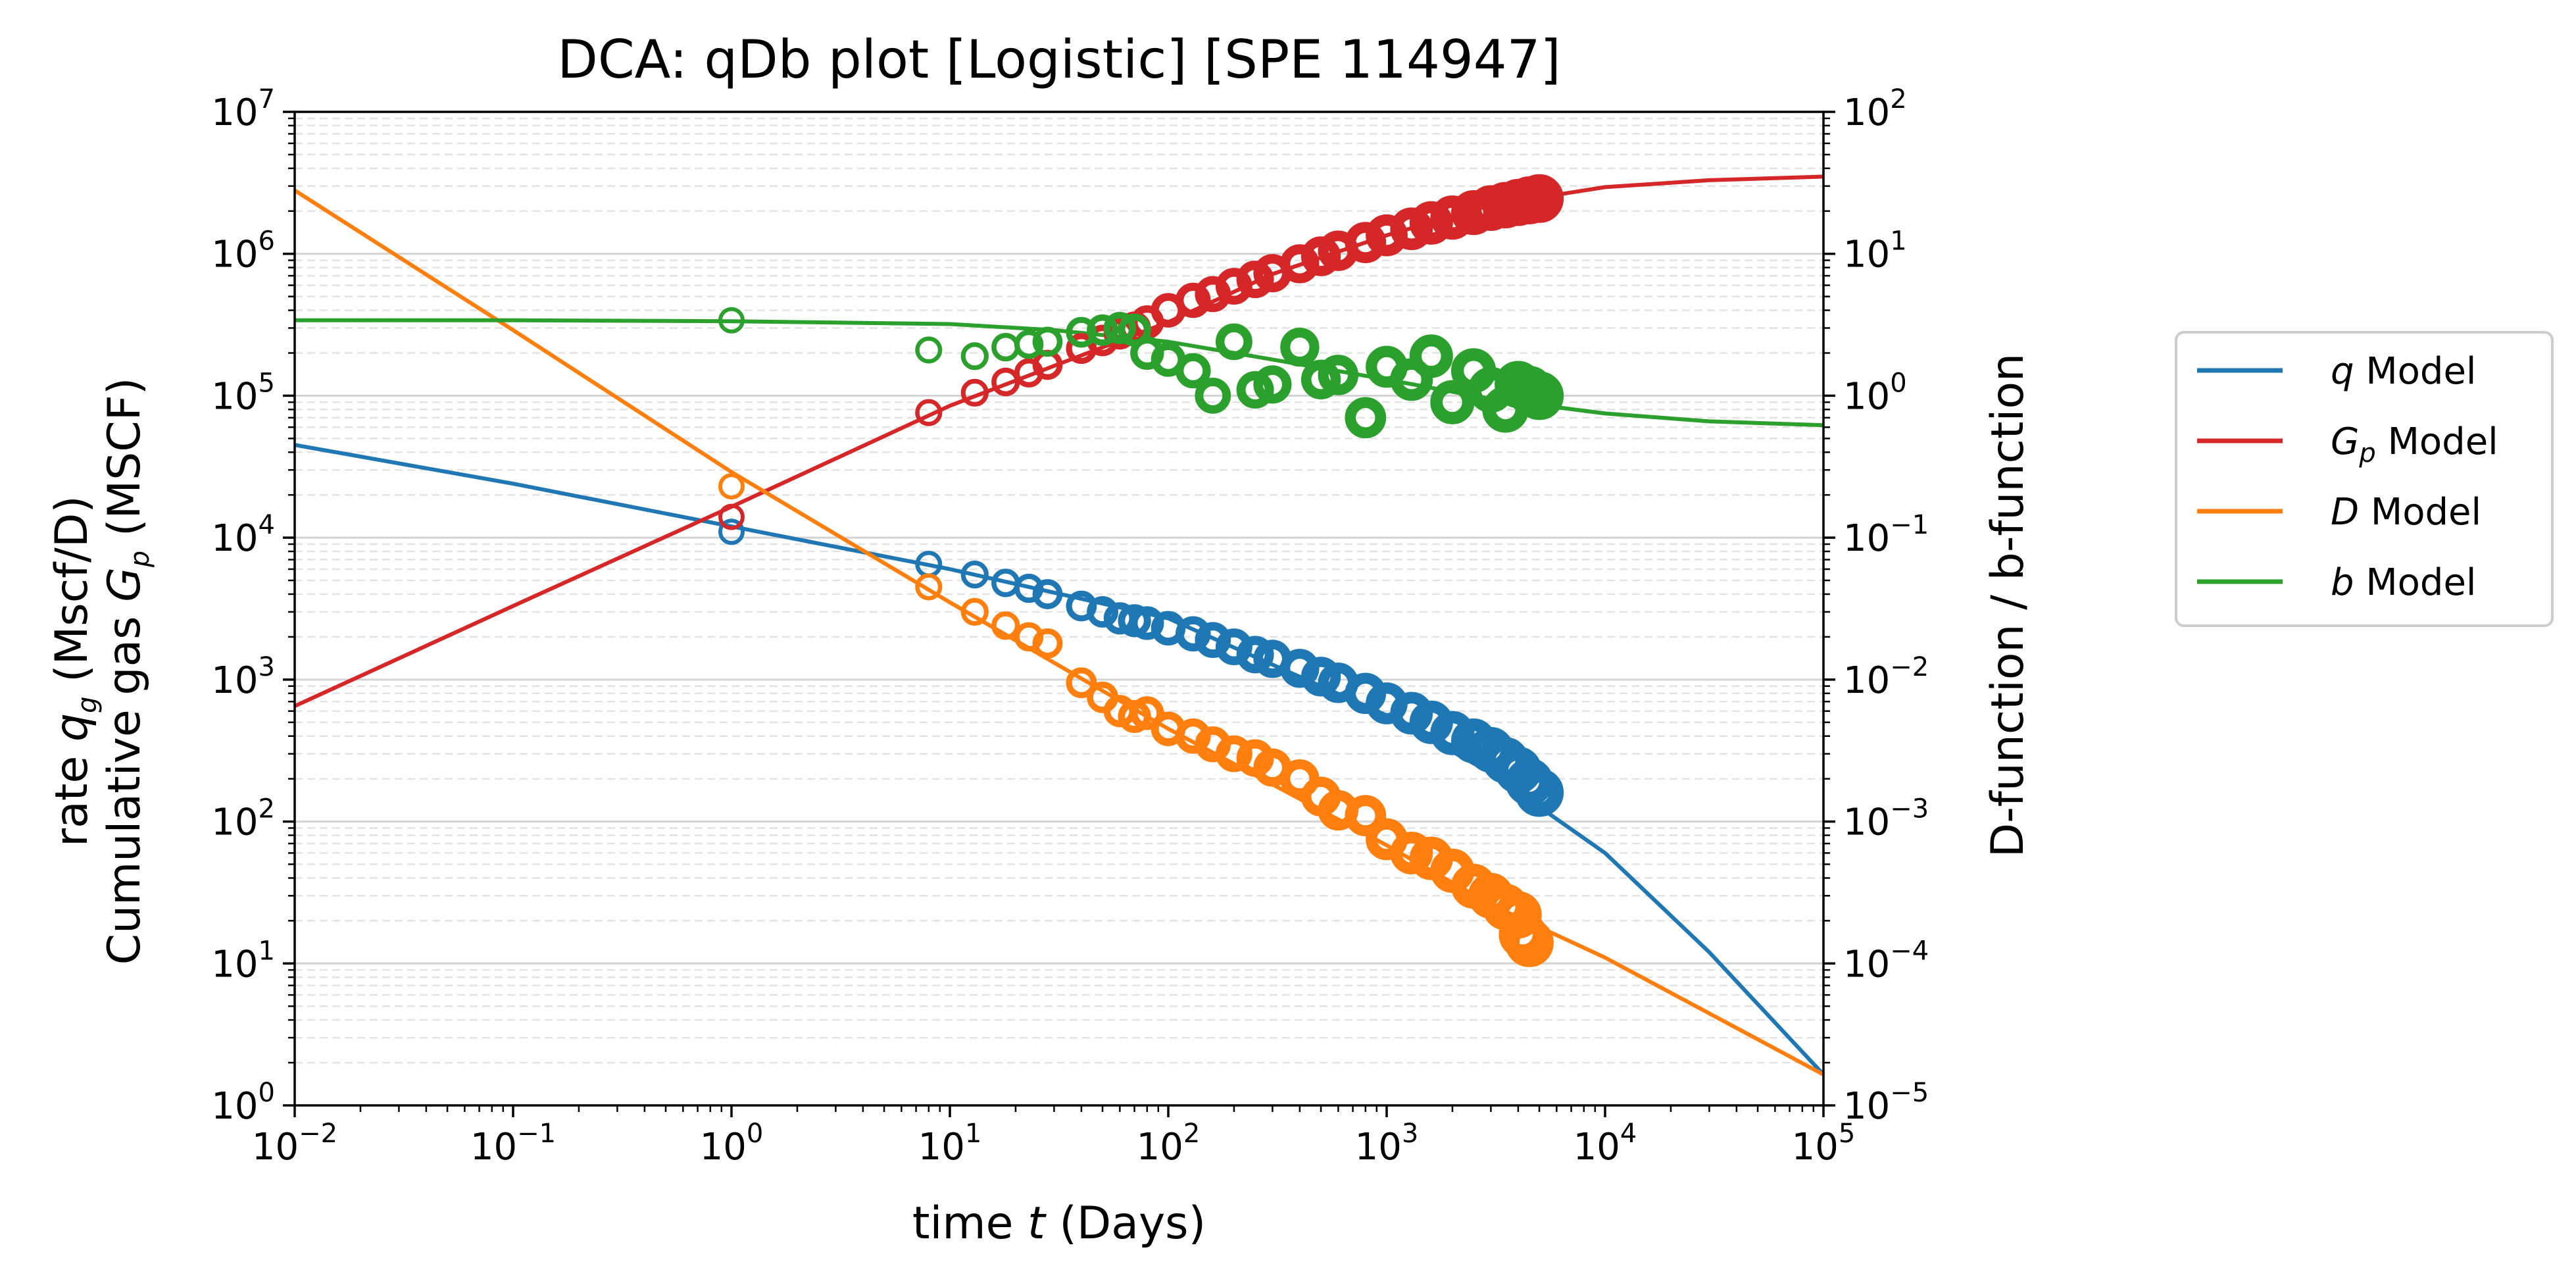 Image resolution: width=2576 pixels, height=1287 pixels. I want to click on y-left-tick-label: 10⁶, so click(243, 251).